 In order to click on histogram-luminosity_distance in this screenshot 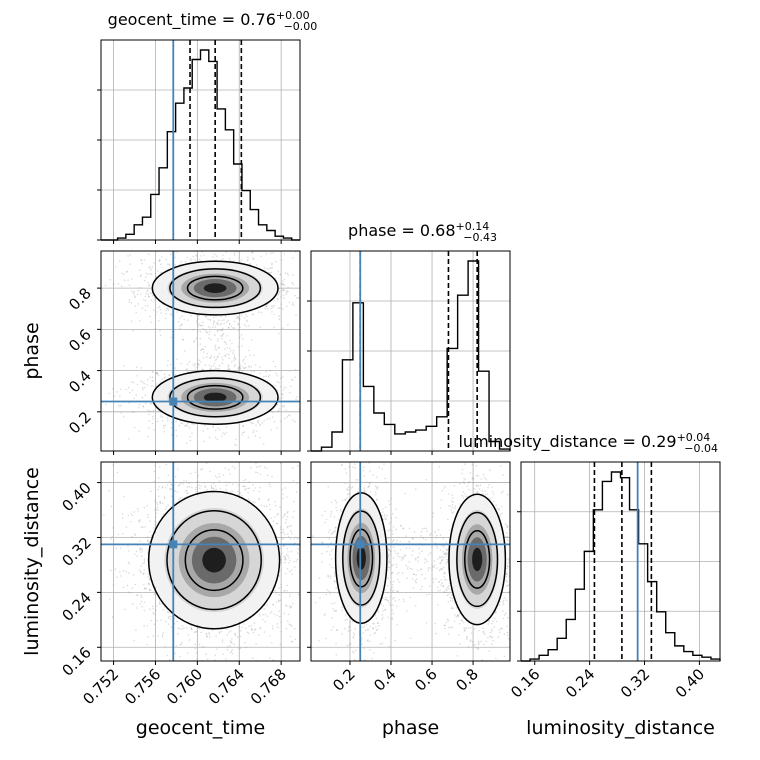, I will do `click(621, 566)`.